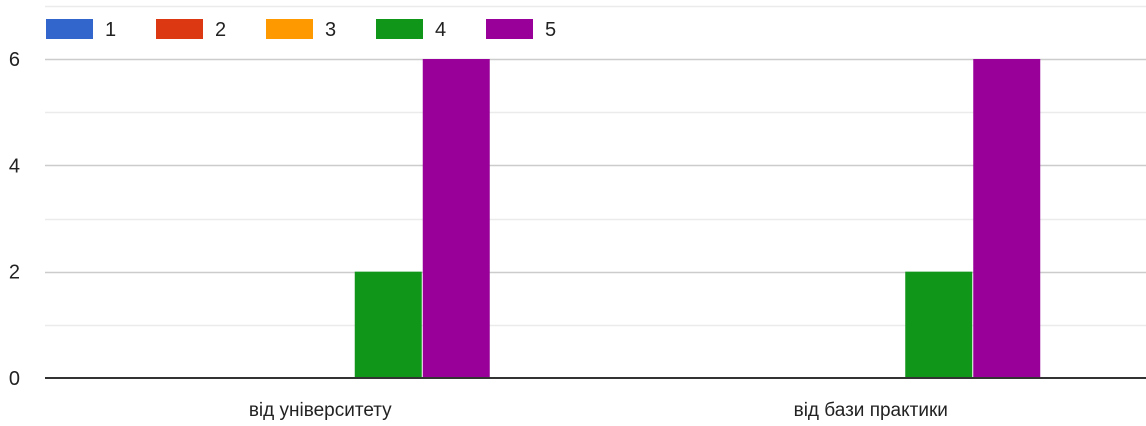 This screenshot has width=1146, height=426. I want to click on legend-label: 4, so click(440, 30).